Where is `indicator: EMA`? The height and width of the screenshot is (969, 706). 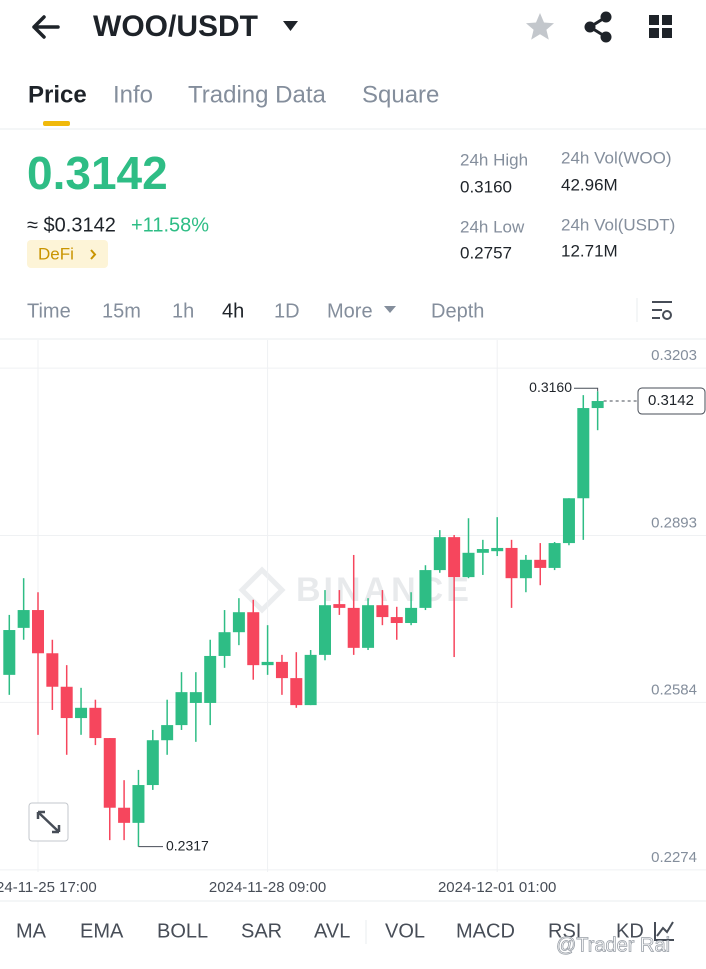
indicator: EMA is located at coordinates (102, 931).